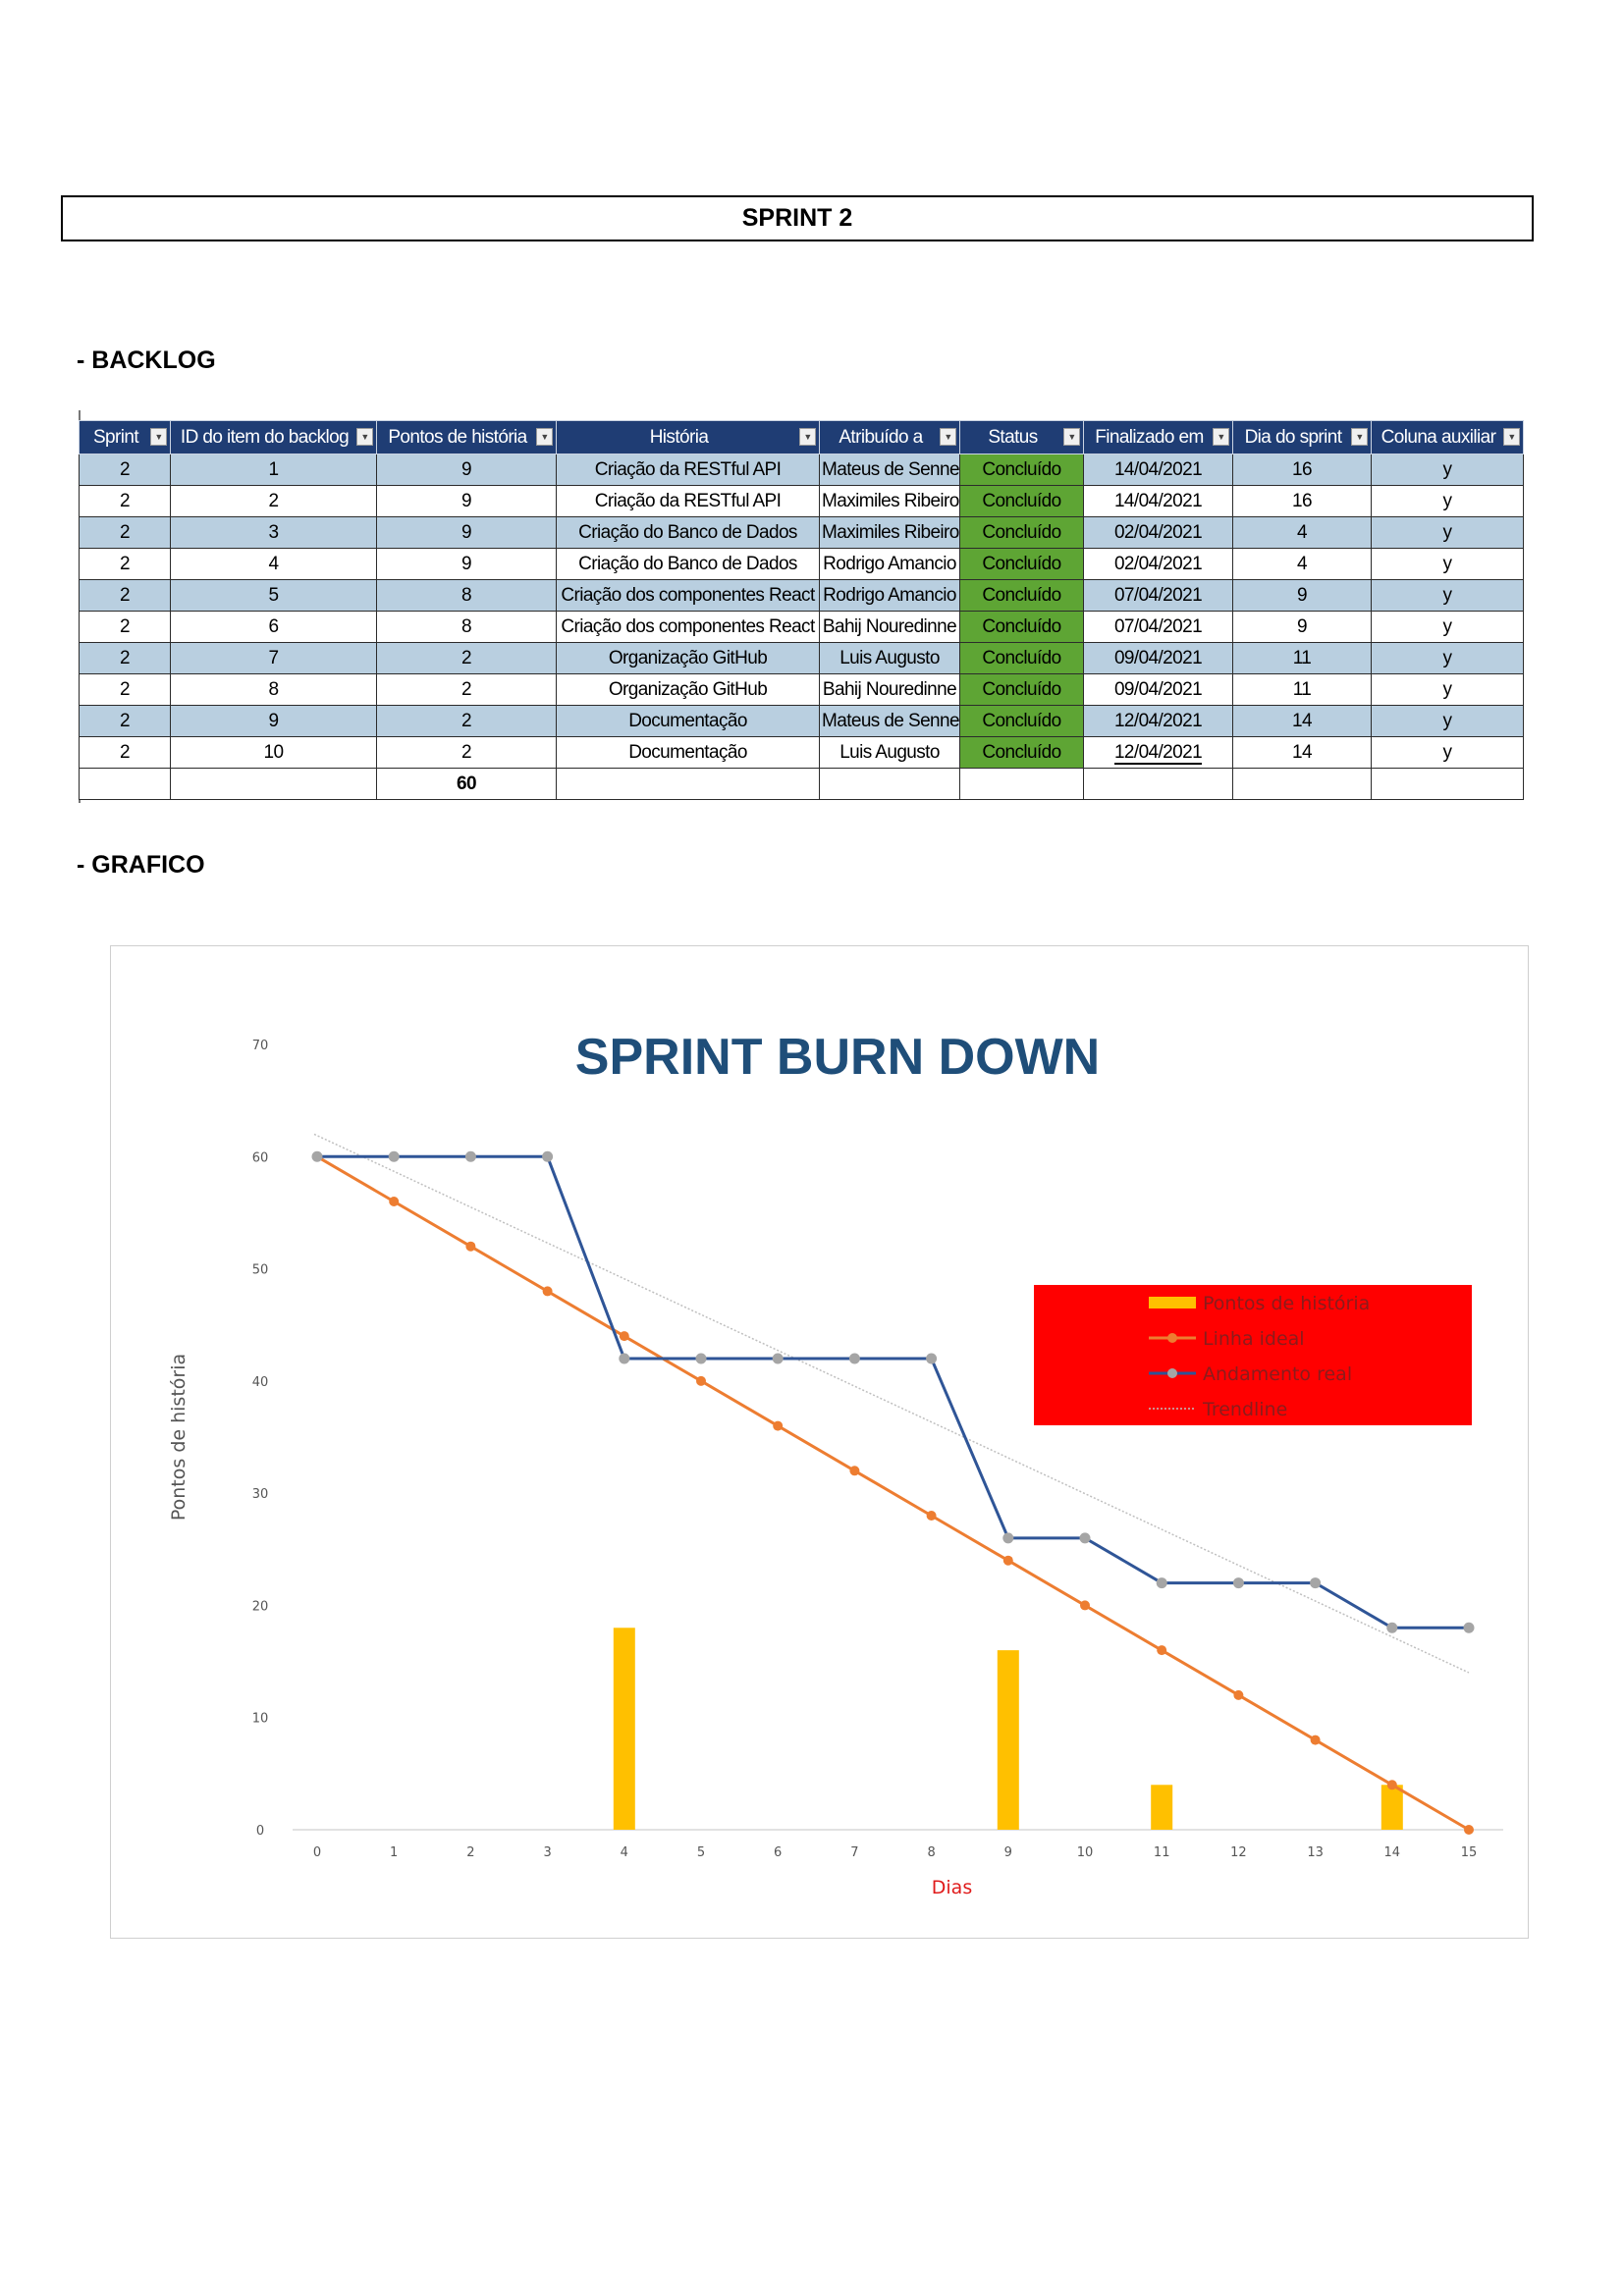  I want to click on filter-active-icon: ▼, so click(158, 437).